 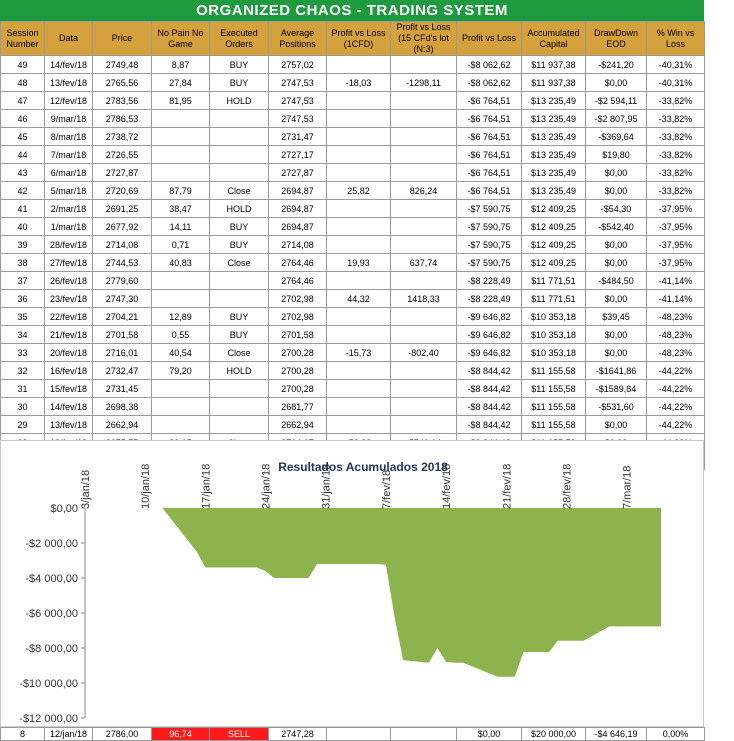 What do you see at coordinates (616, 226) in the screenshot?
I see `cell-drawdown: -$542,40` at bounding box center [616, 226].